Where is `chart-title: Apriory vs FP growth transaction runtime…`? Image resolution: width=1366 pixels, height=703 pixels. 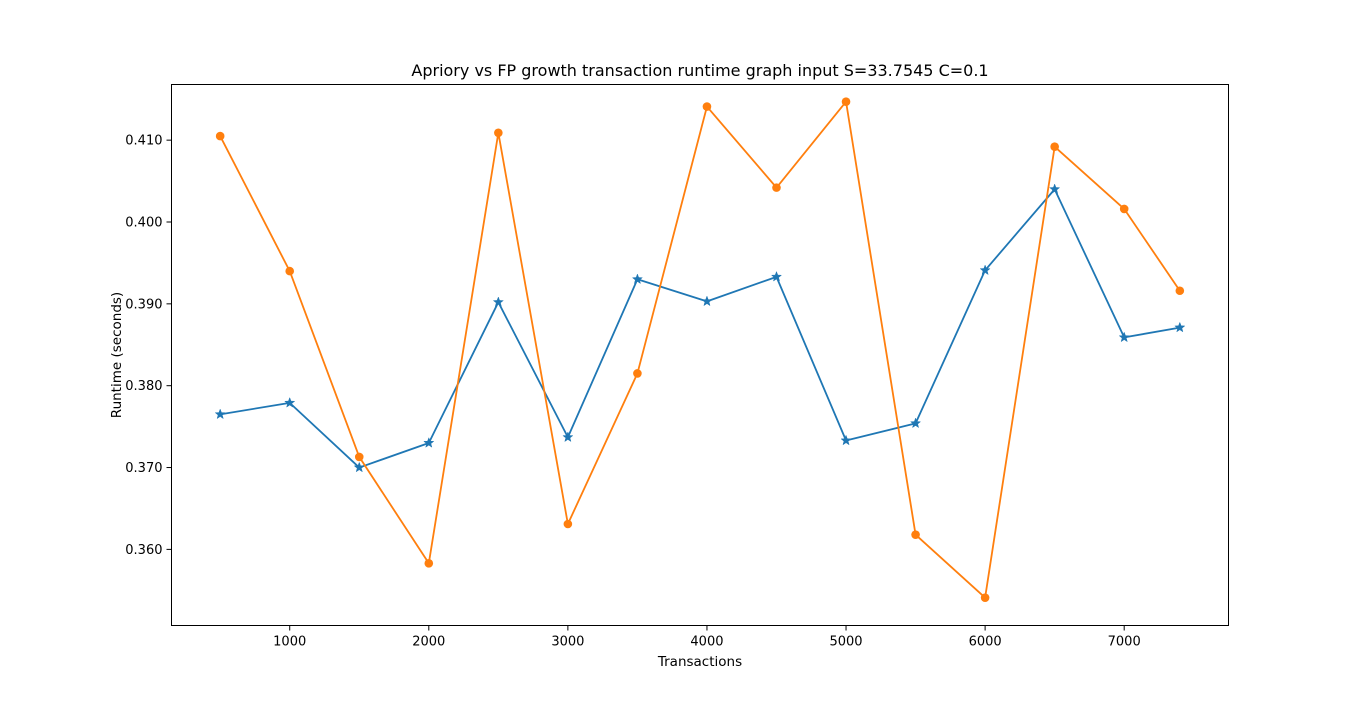
chart-title: Apriory vs FP growth transaction runtime… is located at coordinates (699, 70).